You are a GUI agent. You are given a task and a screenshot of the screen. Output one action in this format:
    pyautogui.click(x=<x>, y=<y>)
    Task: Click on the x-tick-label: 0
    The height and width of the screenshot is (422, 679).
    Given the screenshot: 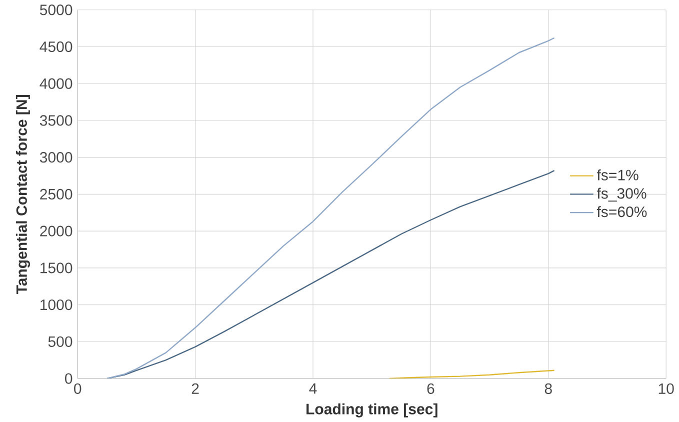 What is the action you would take?
    pyautogui.click(x=78, y=388)
    